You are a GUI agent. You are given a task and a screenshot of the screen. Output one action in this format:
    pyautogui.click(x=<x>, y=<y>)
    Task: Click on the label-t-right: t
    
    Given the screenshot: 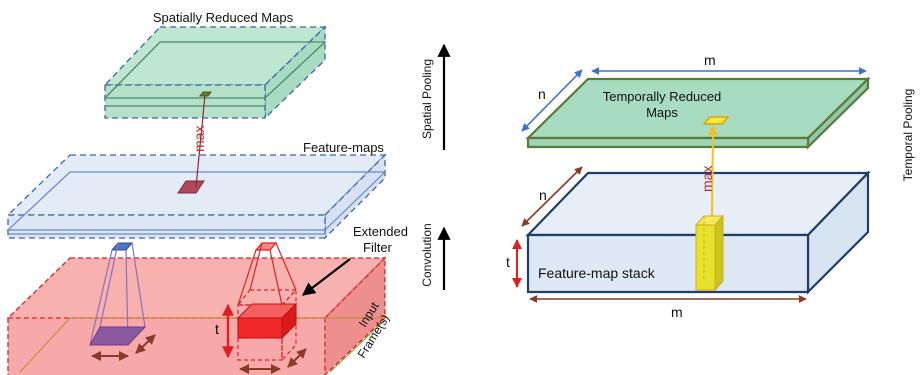 What is the action you would take?
    pyautogui.click(x=508, y=262)
    